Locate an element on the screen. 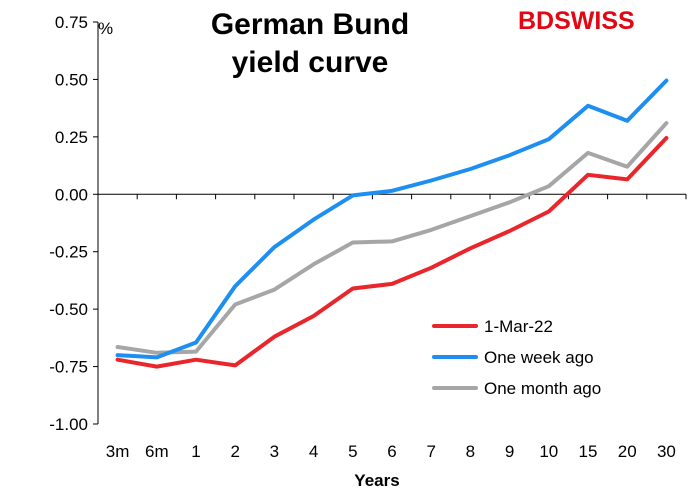 Image resolution: width=700 pixels, height=500 pixels. x-tick-label: 6m is located at coordinates (157, 451).